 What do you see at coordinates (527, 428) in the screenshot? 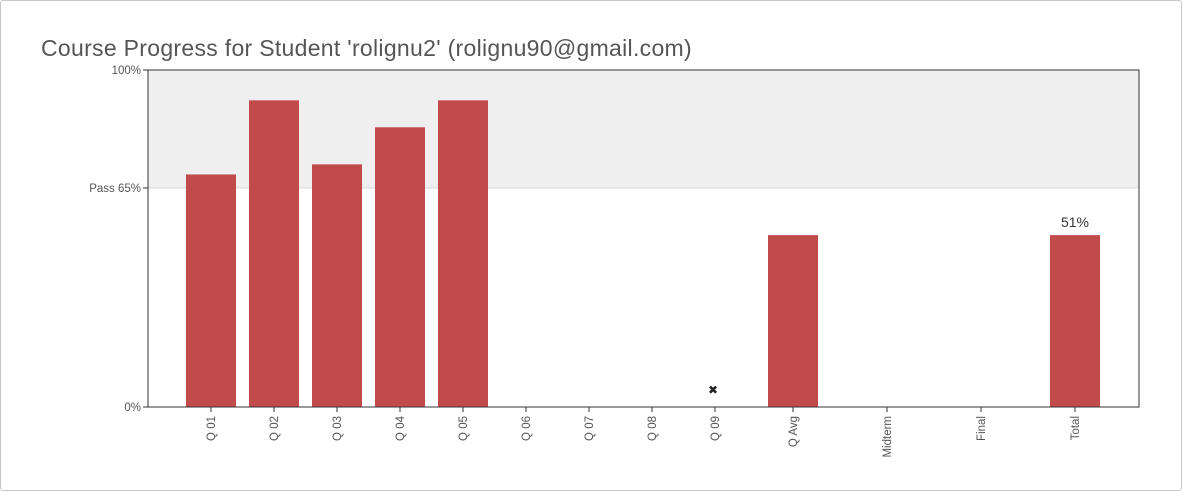
I see `x-tick-label: Q 06` at bounding box center [527, 428].